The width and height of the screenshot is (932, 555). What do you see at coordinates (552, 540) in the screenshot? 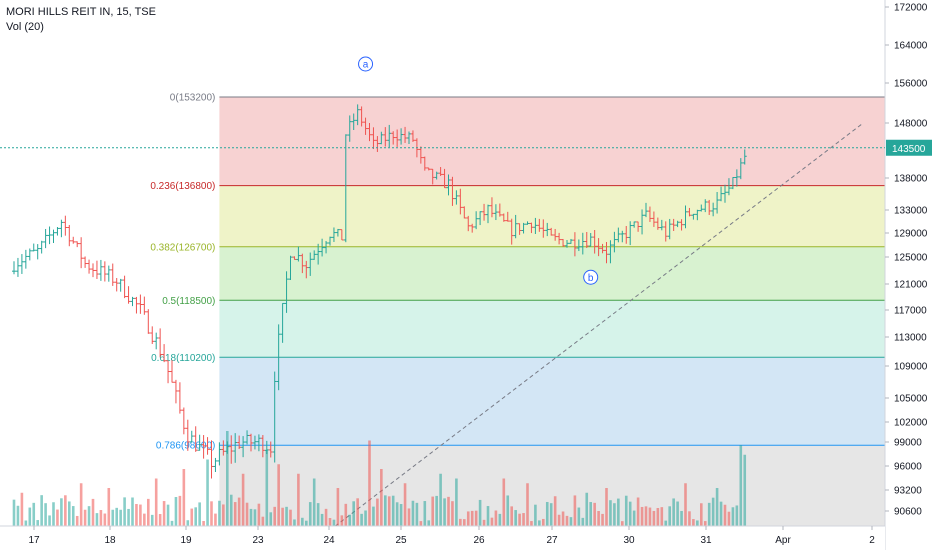
I see `time-axis-label: 27` at bounding box center [552, 540].